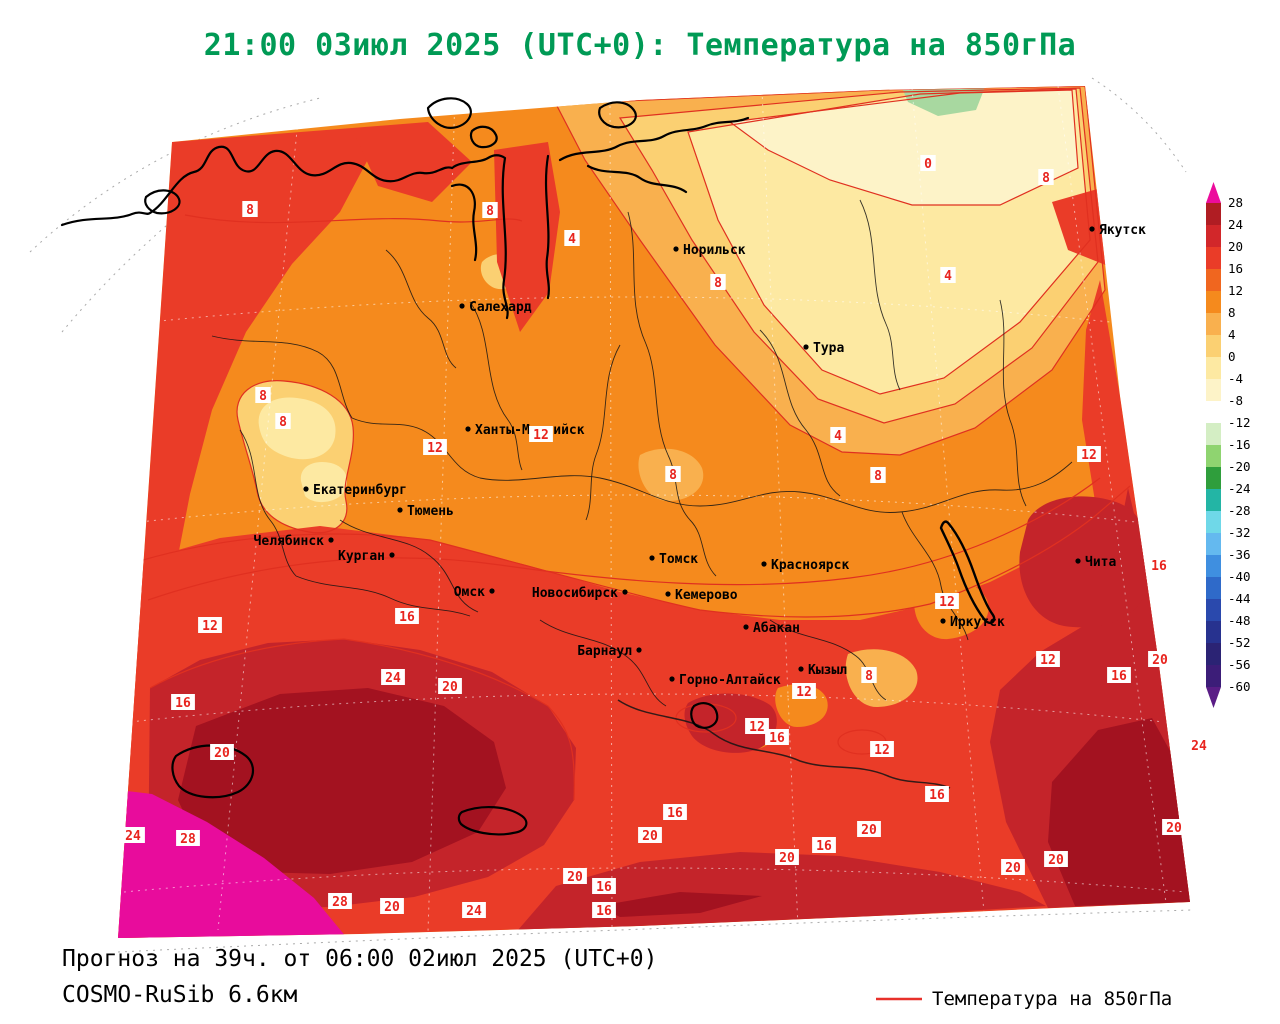 The image size is (1280, 1024). I want to click on city-label: Кызыл, so click(827, 670).